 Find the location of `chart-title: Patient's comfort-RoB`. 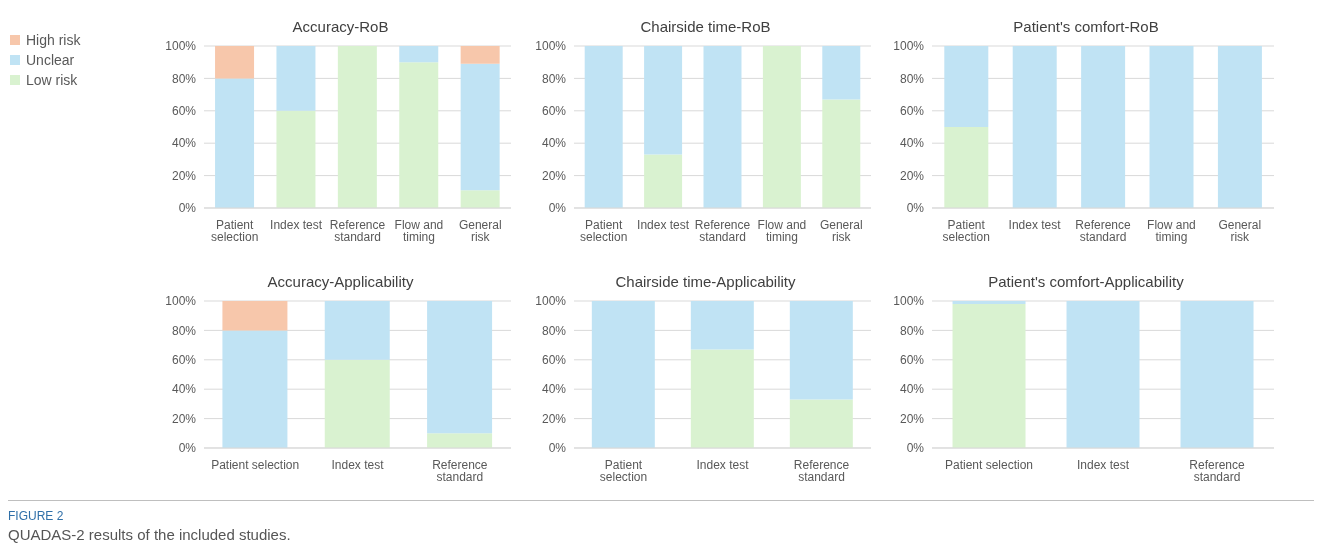

chart-title: Patient's comfort-RoB is located at coordinates (1086, 27).